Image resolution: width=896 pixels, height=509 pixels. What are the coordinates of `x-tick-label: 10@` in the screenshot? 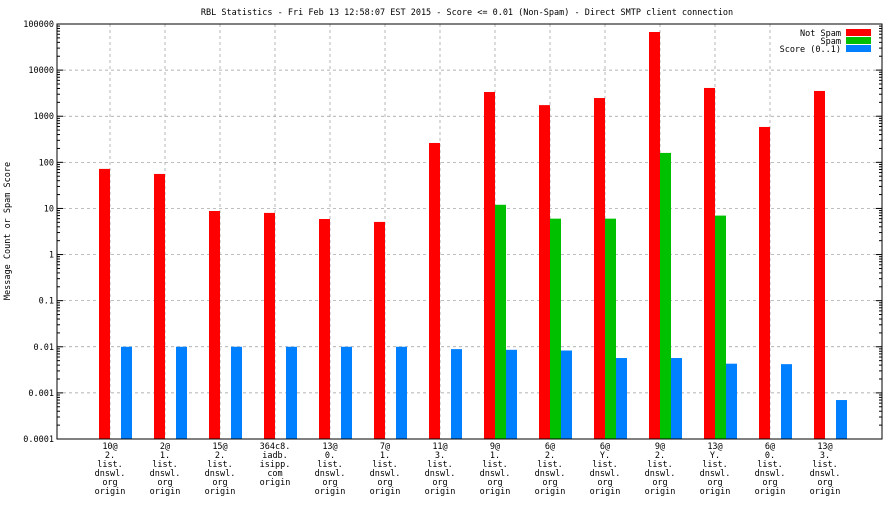 It's located at (109, 447).